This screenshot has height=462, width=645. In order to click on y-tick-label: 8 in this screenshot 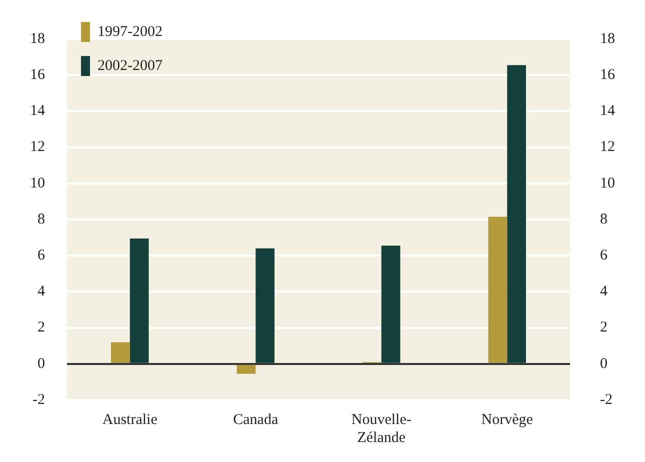, I will do `click(41, 219)`.